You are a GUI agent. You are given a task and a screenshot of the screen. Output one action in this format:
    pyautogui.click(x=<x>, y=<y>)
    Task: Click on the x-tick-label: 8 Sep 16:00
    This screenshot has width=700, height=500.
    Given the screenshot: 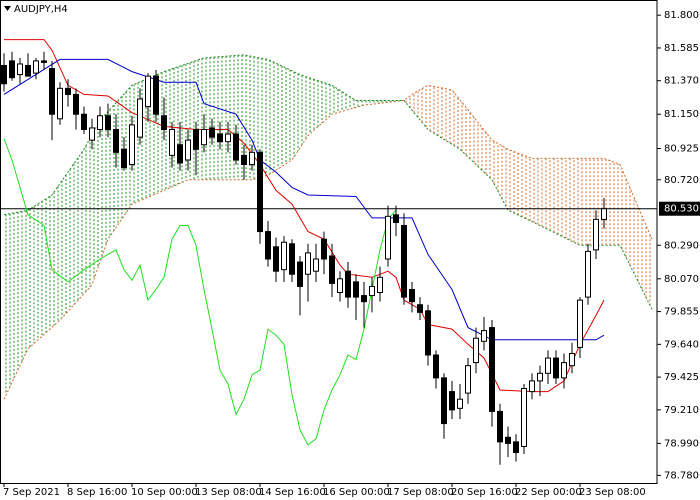 What is the action you would take?
    pyautogui.click(x=97, y=492)
    